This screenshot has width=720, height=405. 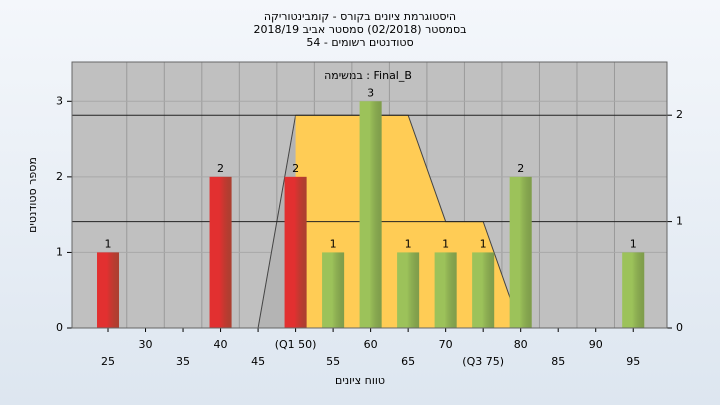 What do you see at coordinates (296, 344) in the screenshot?
I see `x-tick-label: (Q1 50)` at bounding box center [296, 344].